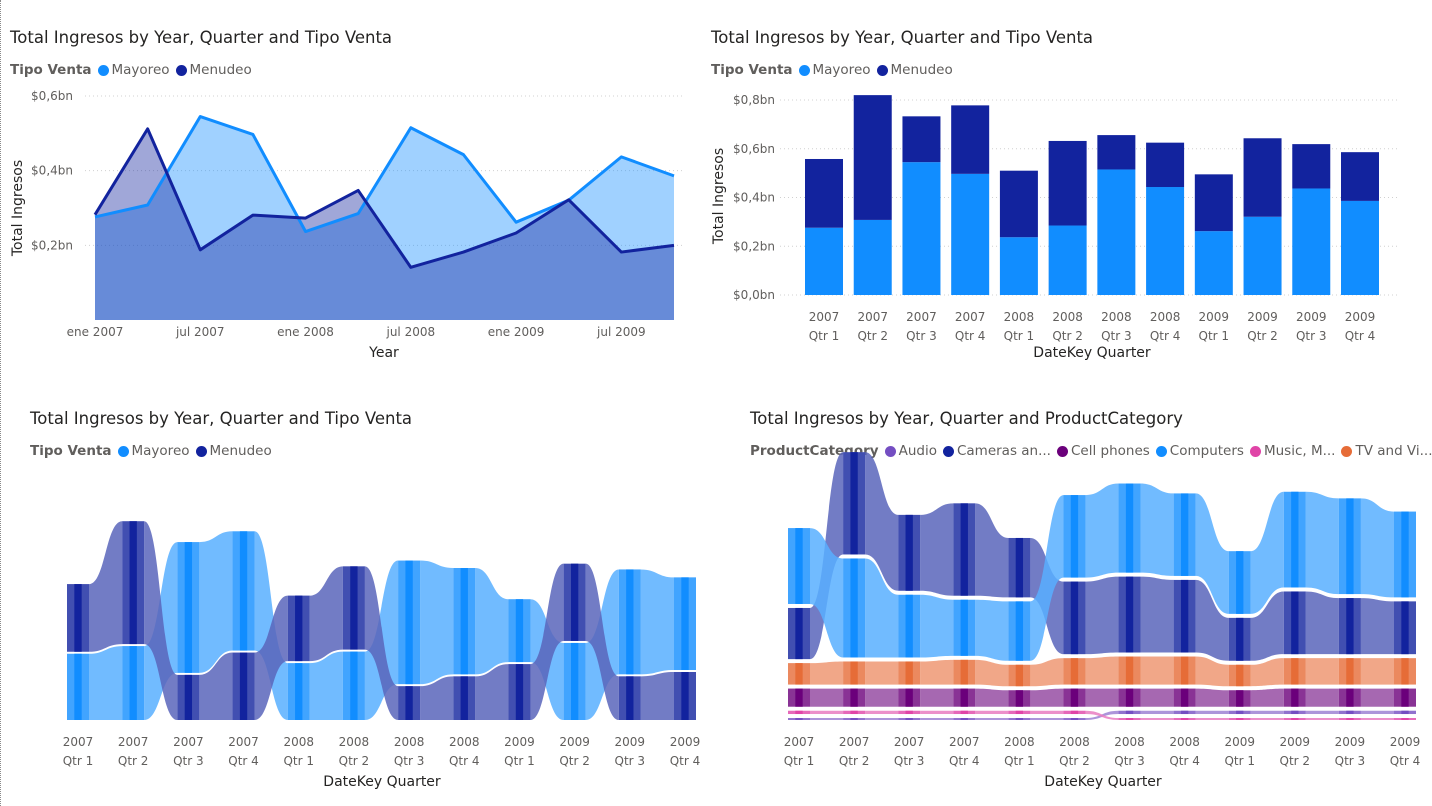 Image resolution: width=1432 pixels, height=806 pixels. I want to click on x-tick-label: jul 2009, so click(621, 332).